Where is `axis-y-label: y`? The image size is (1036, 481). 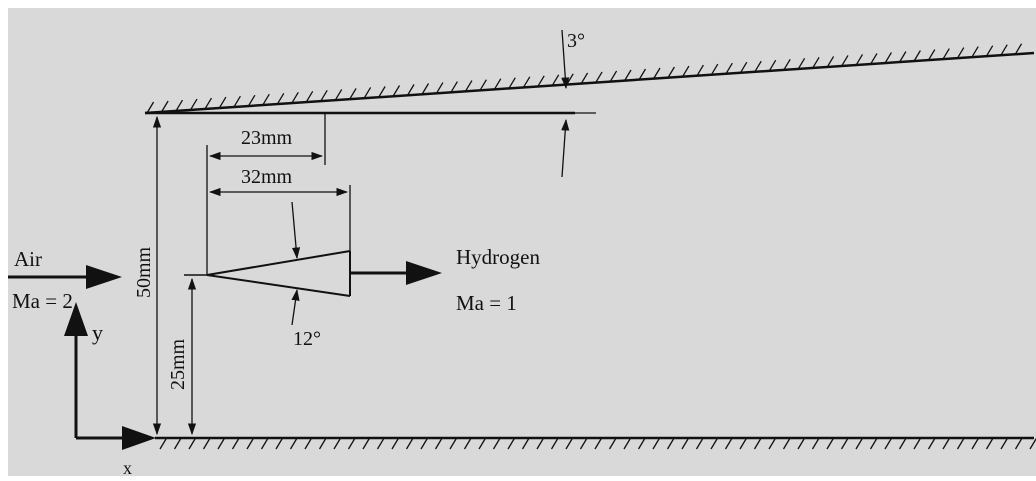 axis-y-label: y is located at coordinates (97, 332).